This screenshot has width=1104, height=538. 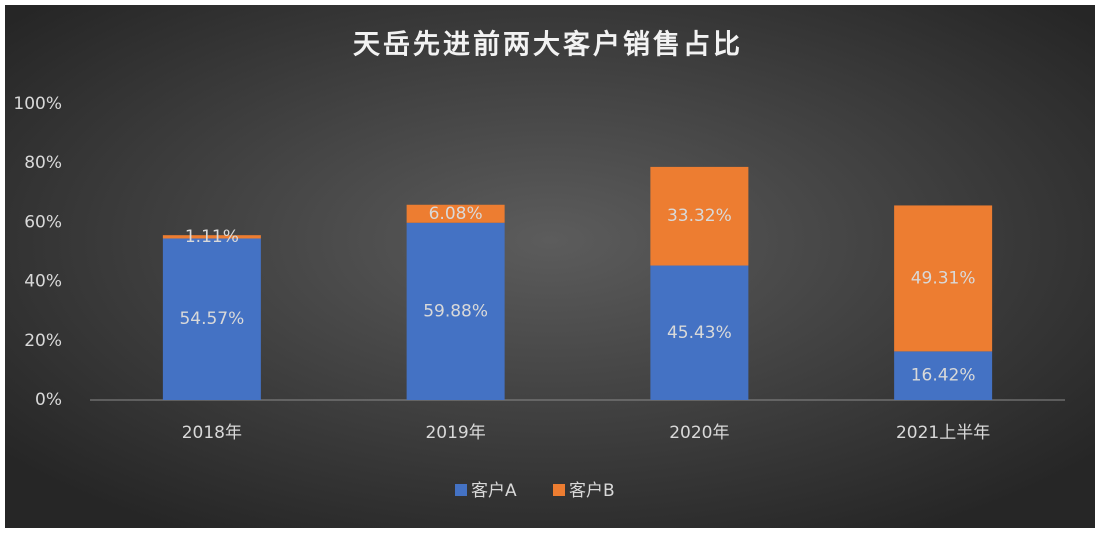 What do you see at coordinates (943, 433) in the screenshot?
I see `x-tick-label: 2021上半年` at bounding box center [943, 433].